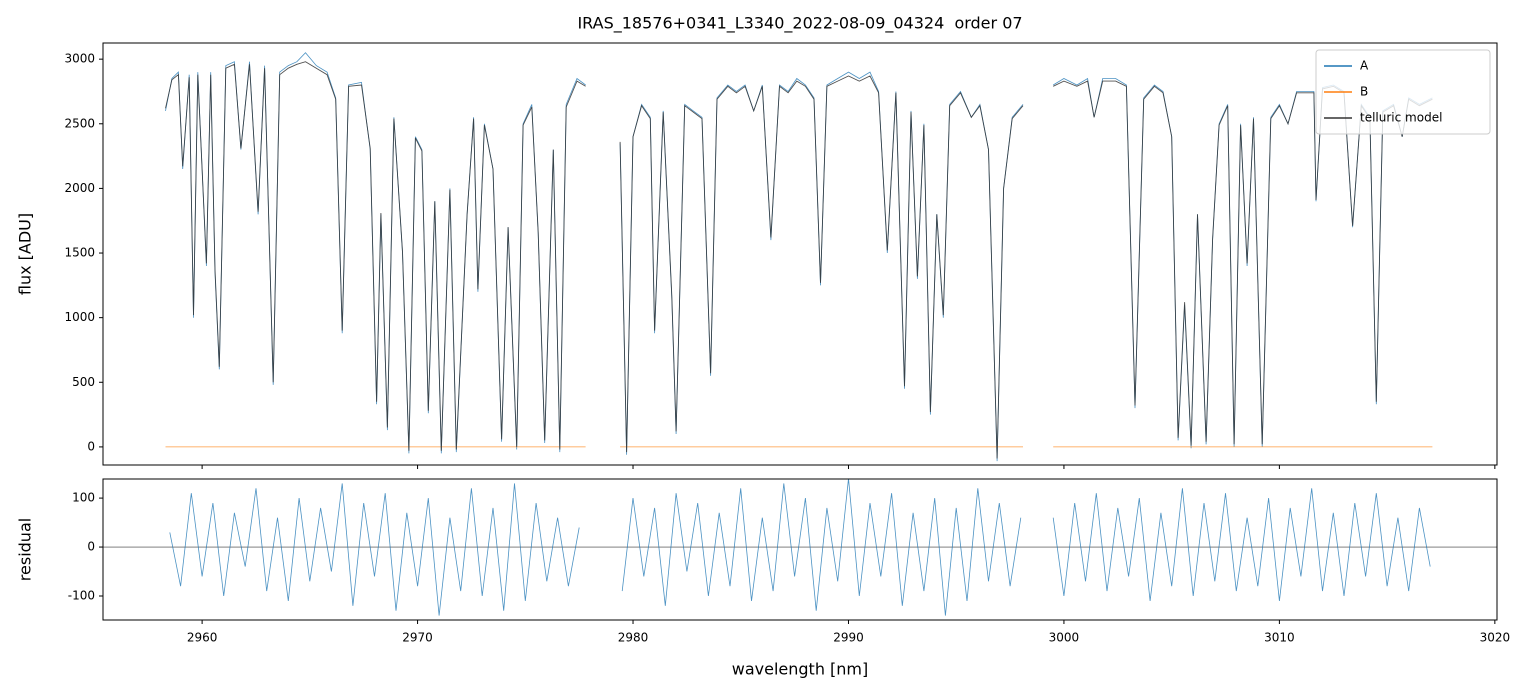 The width and height of the screenshot is (1530, 700). Describe the element at coordinates (79, 188) in the screenshot. I see `y-tick-label: 2000` at that location.